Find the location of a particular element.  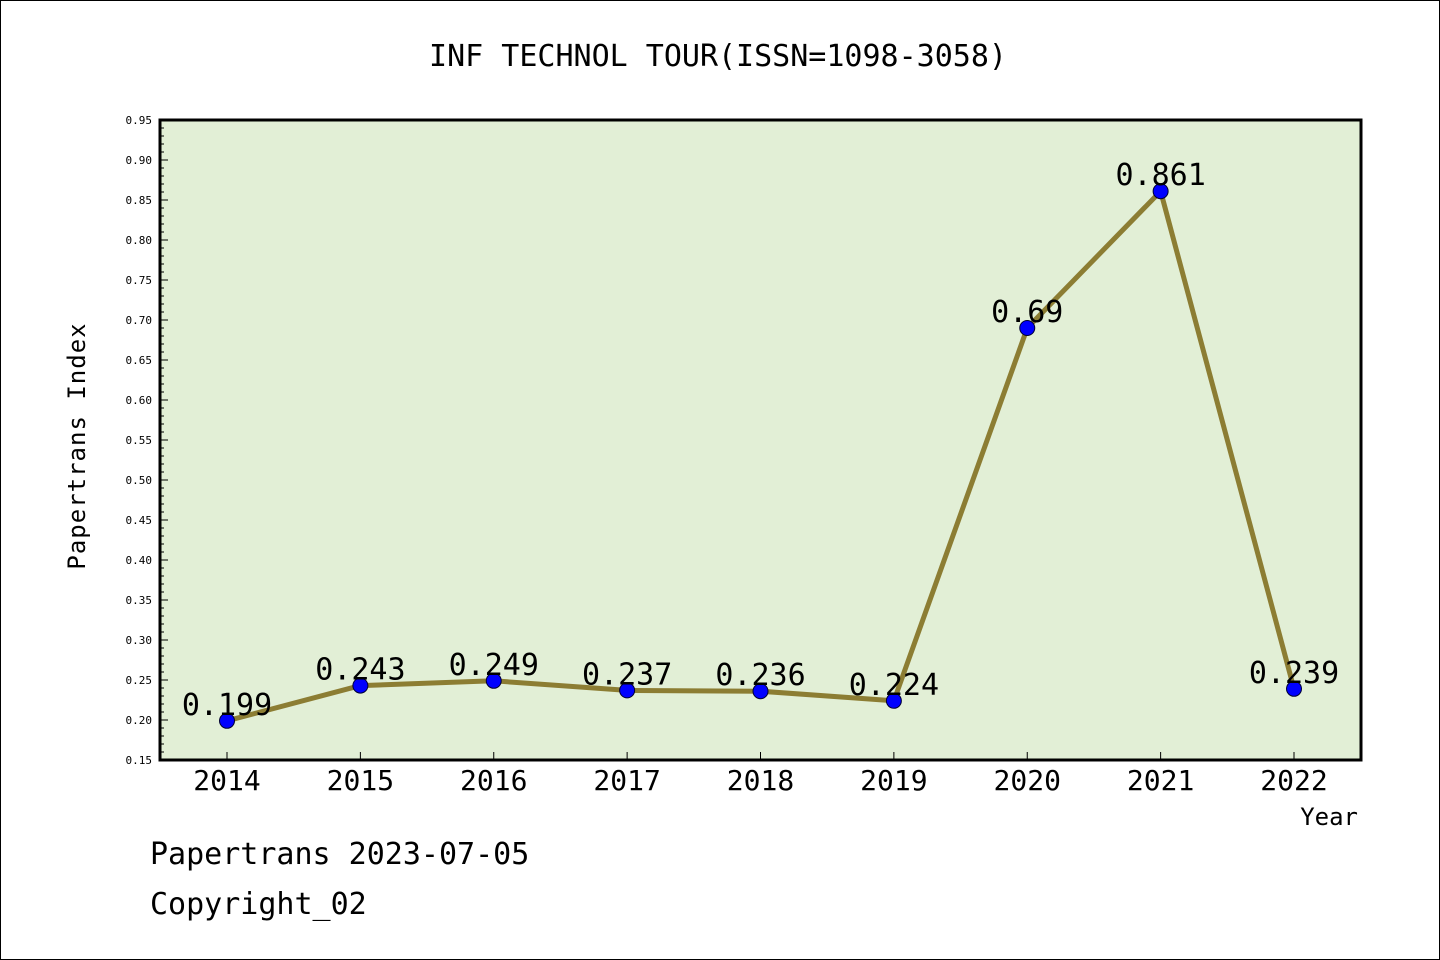

data-label: 0.239 is located at coordinates (1294, 673).